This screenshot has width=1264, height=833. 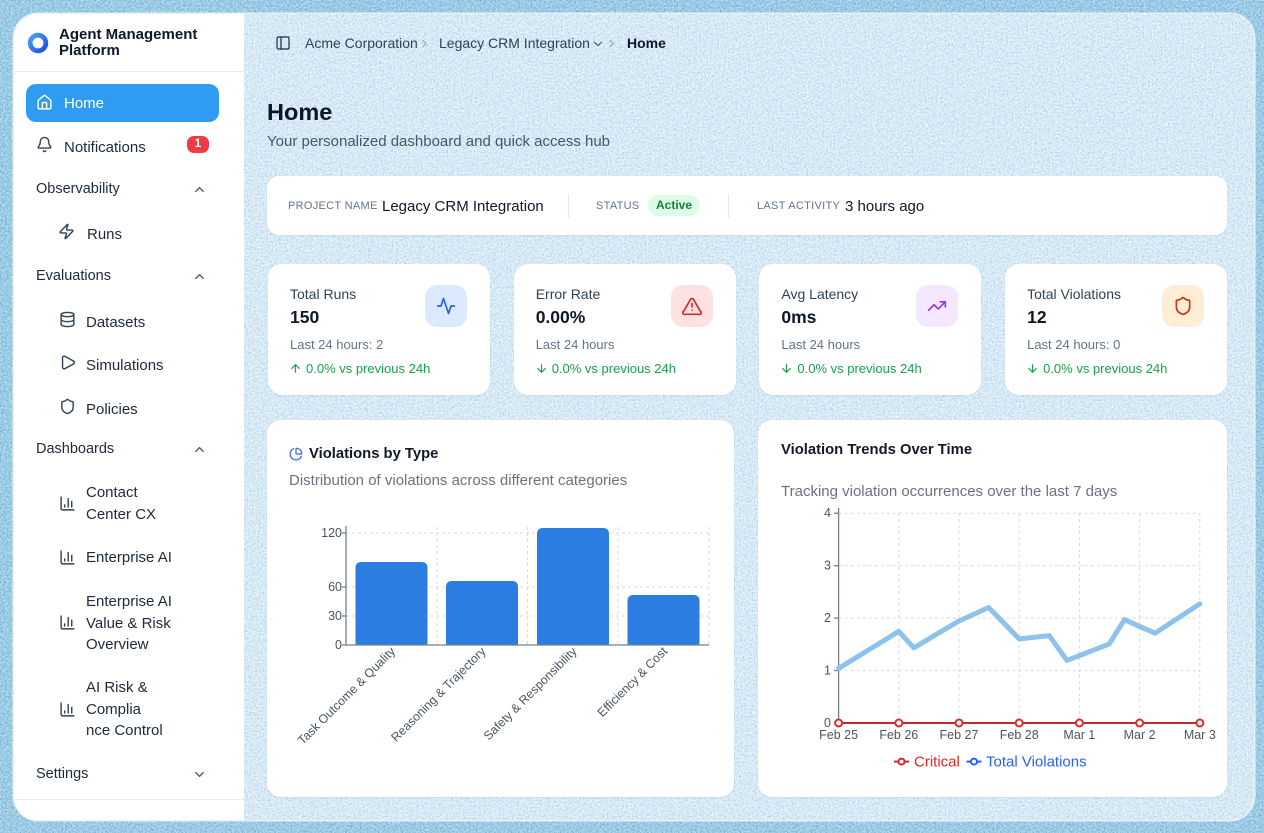 I want to click on svg-text: Task Outcome & Quality, so click(x=347, y=696).